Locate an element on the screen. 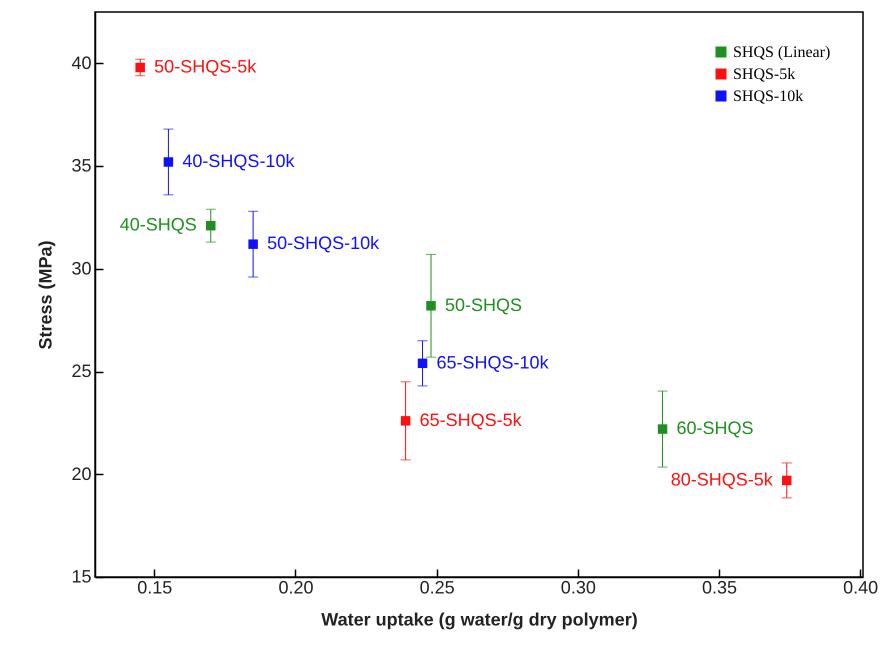 Image resolution: width=882 pixels, height=660 pixels. x-tick-label: 0.40 is located at coordinates (860, 588).